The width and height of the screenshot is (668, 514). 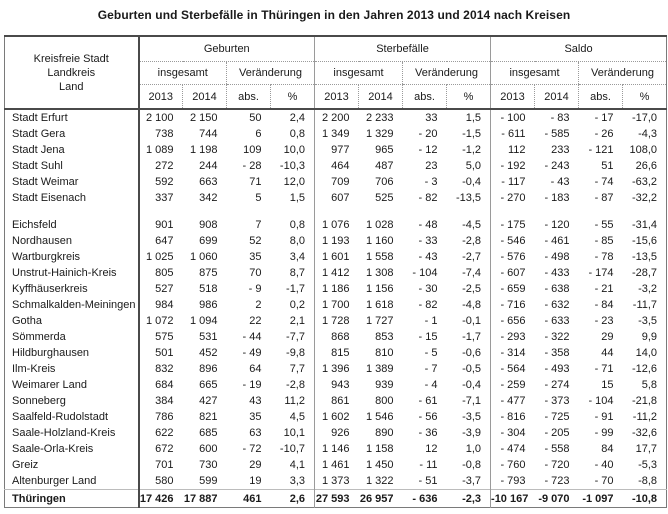 What do you see at coordinates (428, 337) in the screenshot?
I see `value-cell: - 15` at bounding box center [428, 337].